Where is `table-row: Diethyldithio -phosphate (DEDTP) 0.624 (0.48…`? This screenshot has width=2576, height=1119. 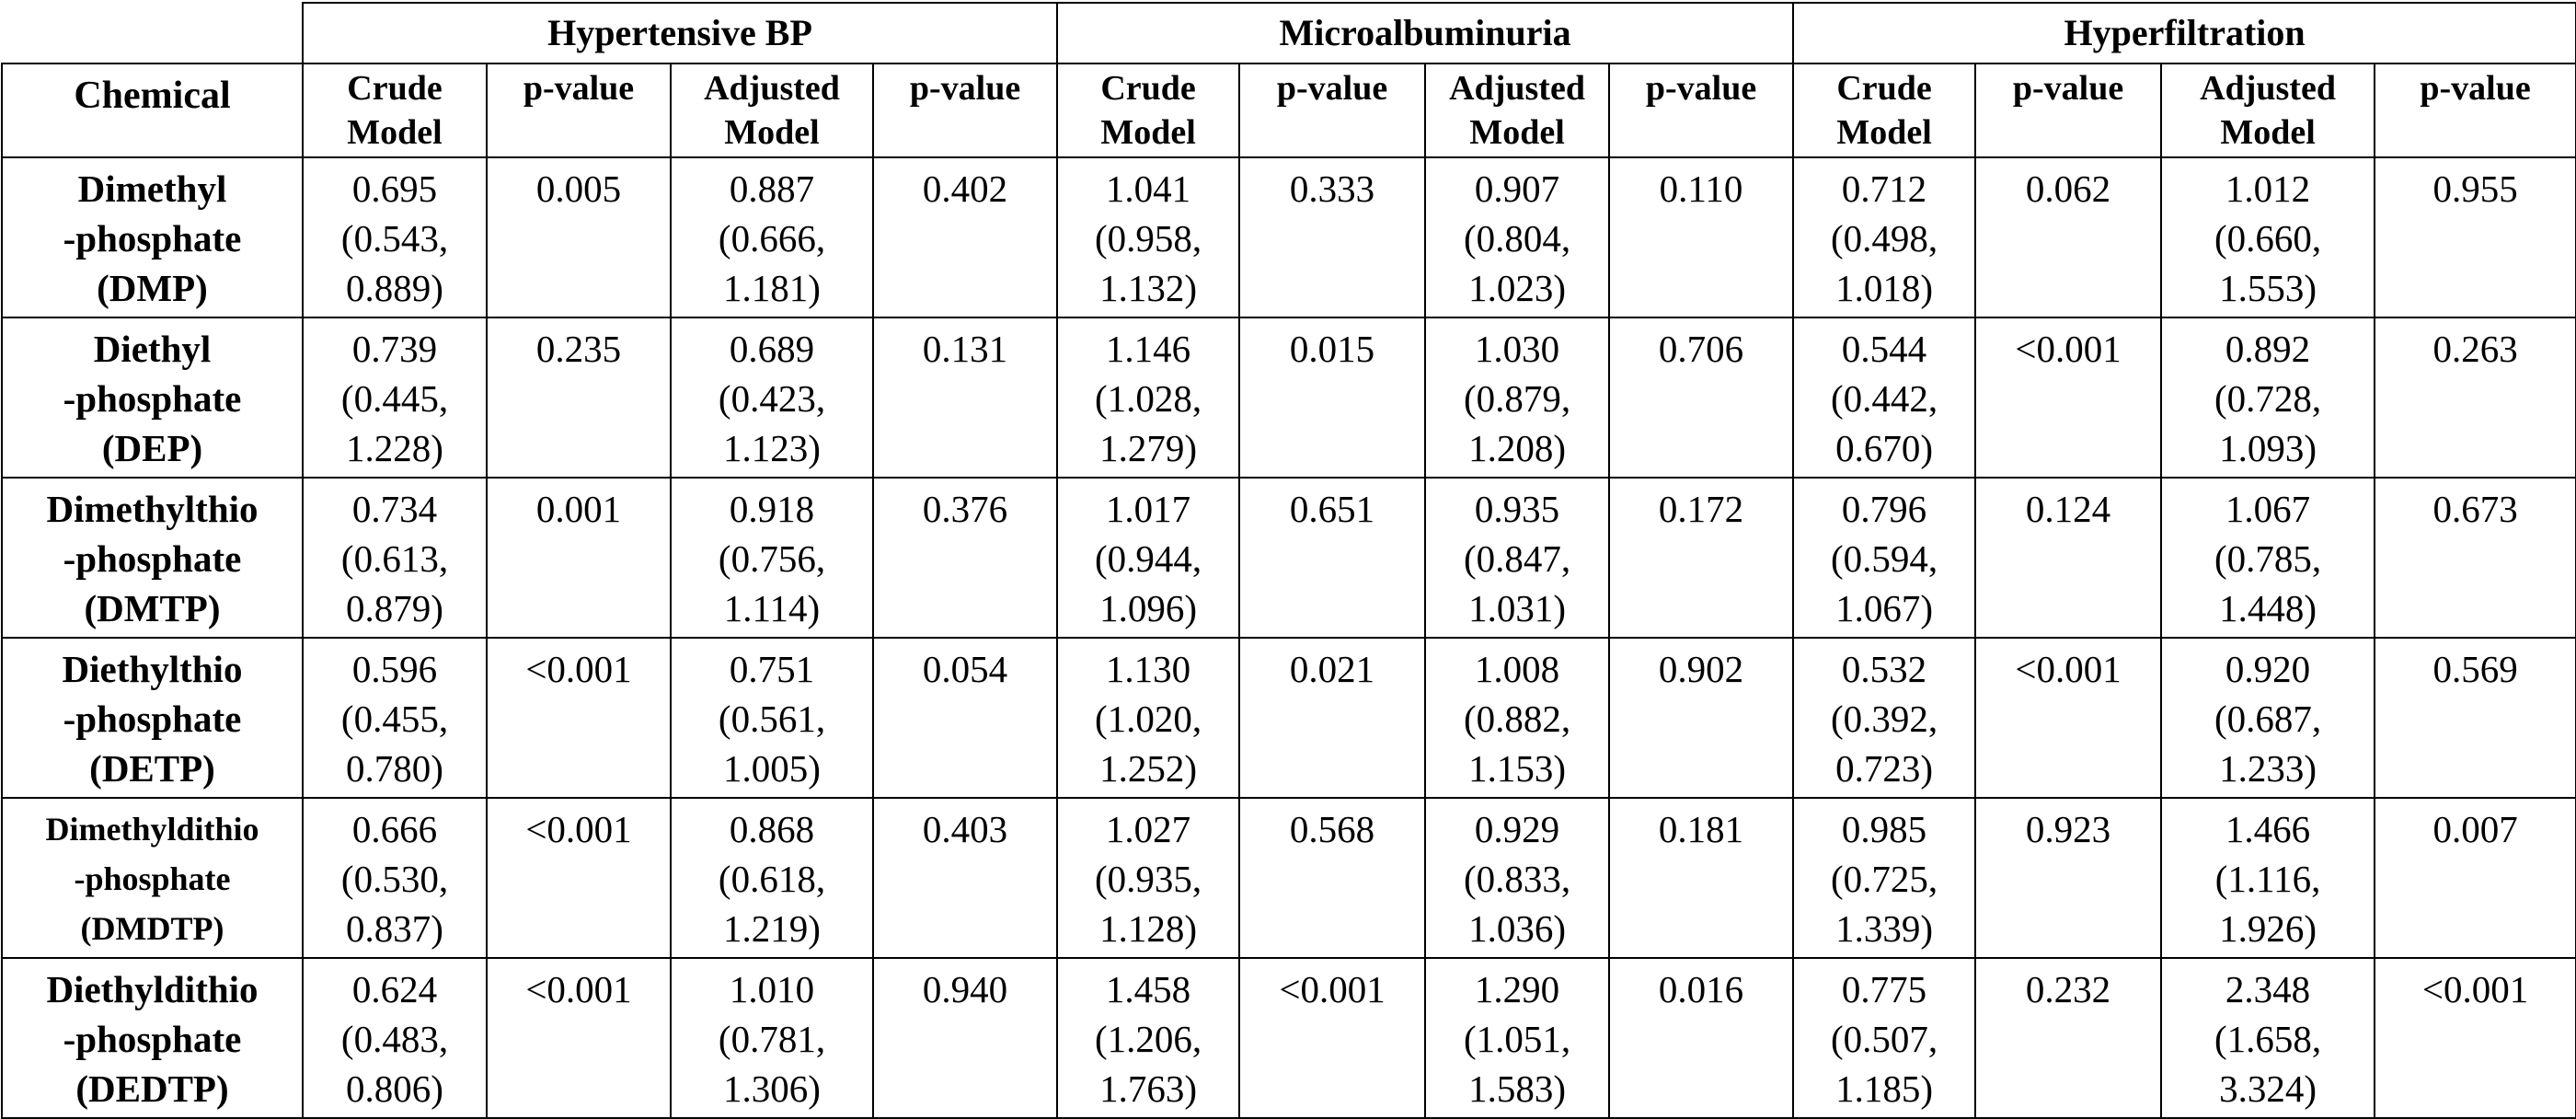 table-row: Diethyldithio -phosphate (DEDTP) 0.624 (0.48… is located at coordinates (1288, 1038).